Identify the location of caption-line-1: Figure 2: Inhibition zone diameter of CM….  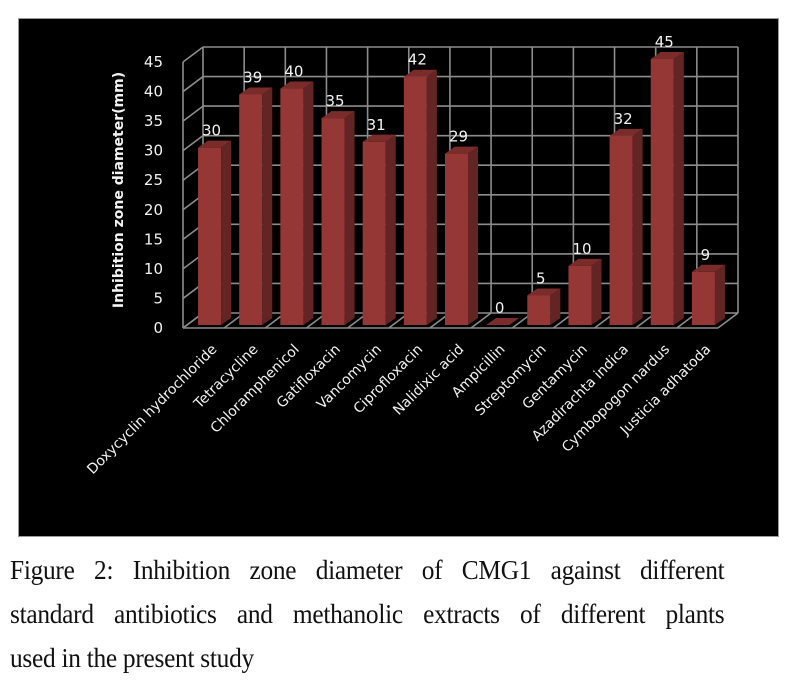
(367, 570).